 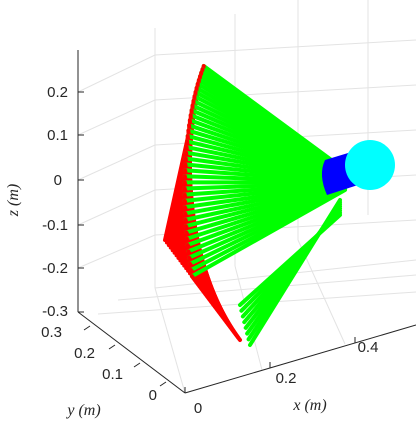 I want to click on z-tick-label: -0.3, so click(x=55, y=311).